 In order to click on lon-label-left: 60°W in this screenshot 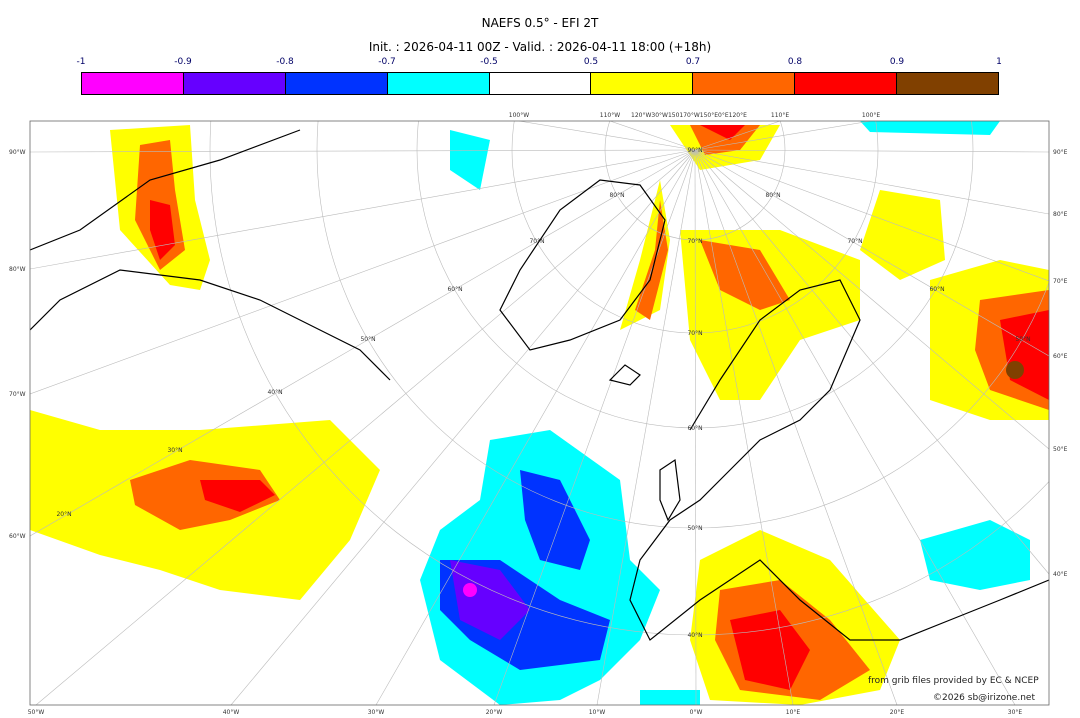, I will do `click(17, 536)`.